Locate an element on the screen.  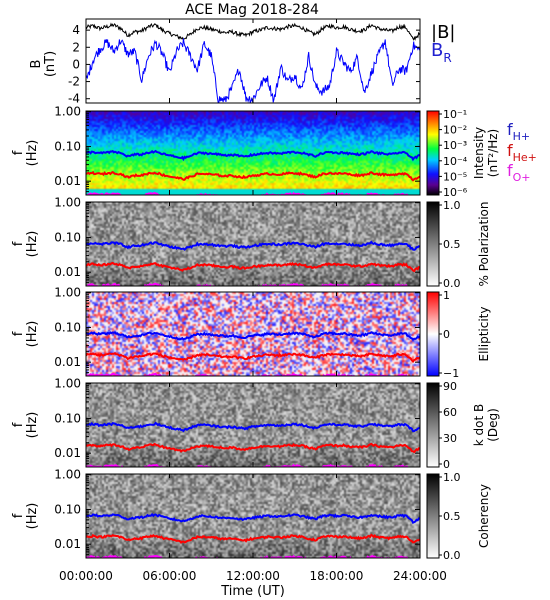
colorbar-tick-label: 1 is located at coordinates (446, 295).